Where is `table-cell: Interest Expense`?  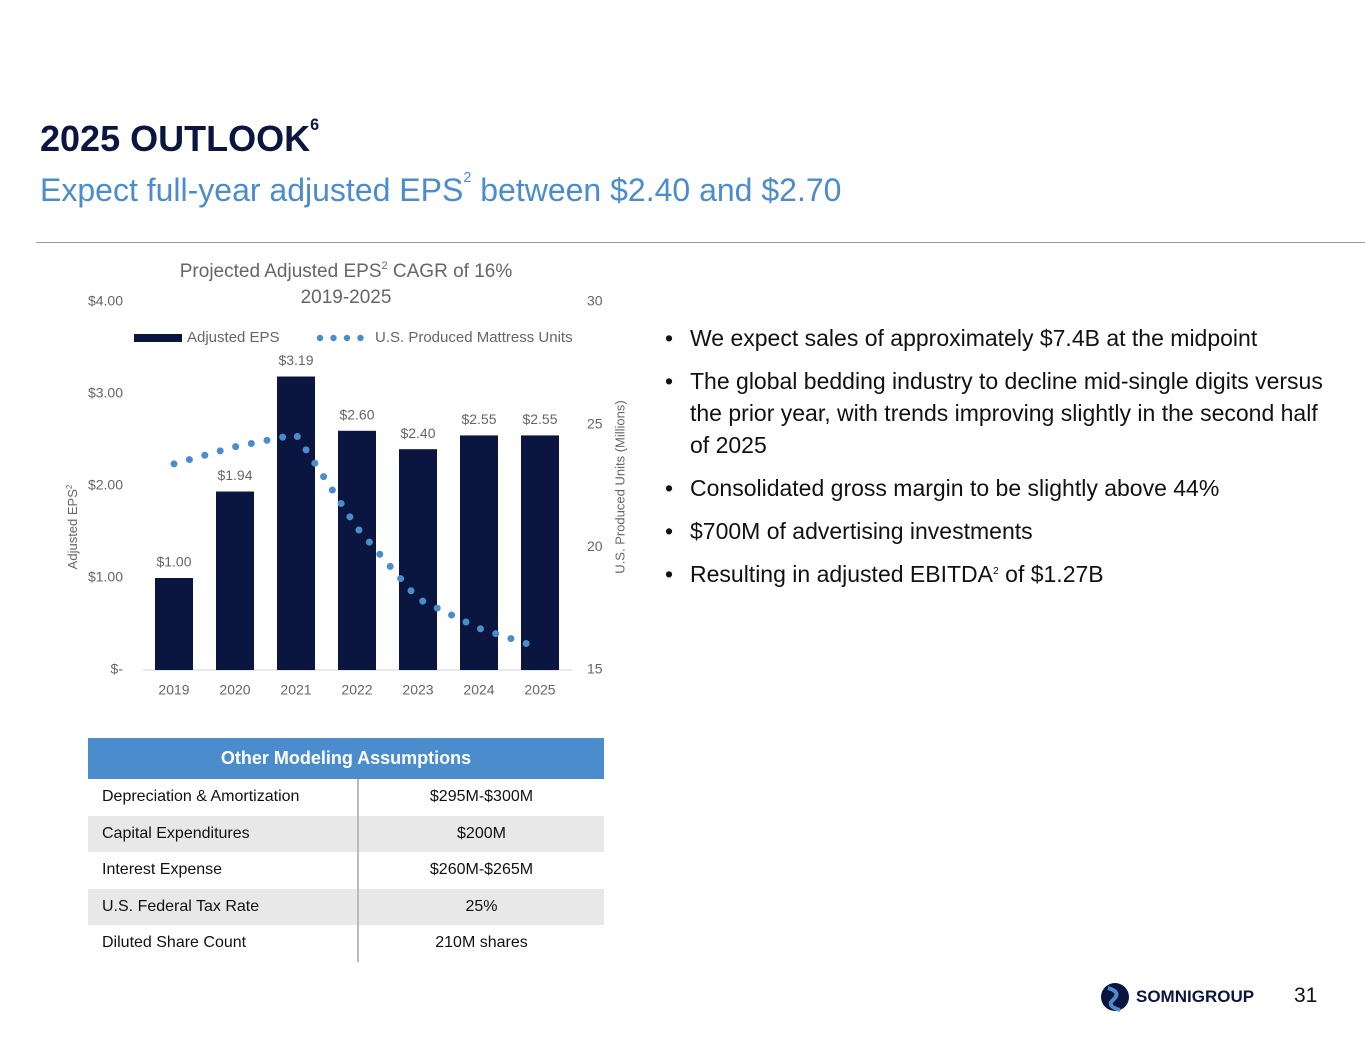
table-cell: Interest Expense is located at coordinates (223, 870).